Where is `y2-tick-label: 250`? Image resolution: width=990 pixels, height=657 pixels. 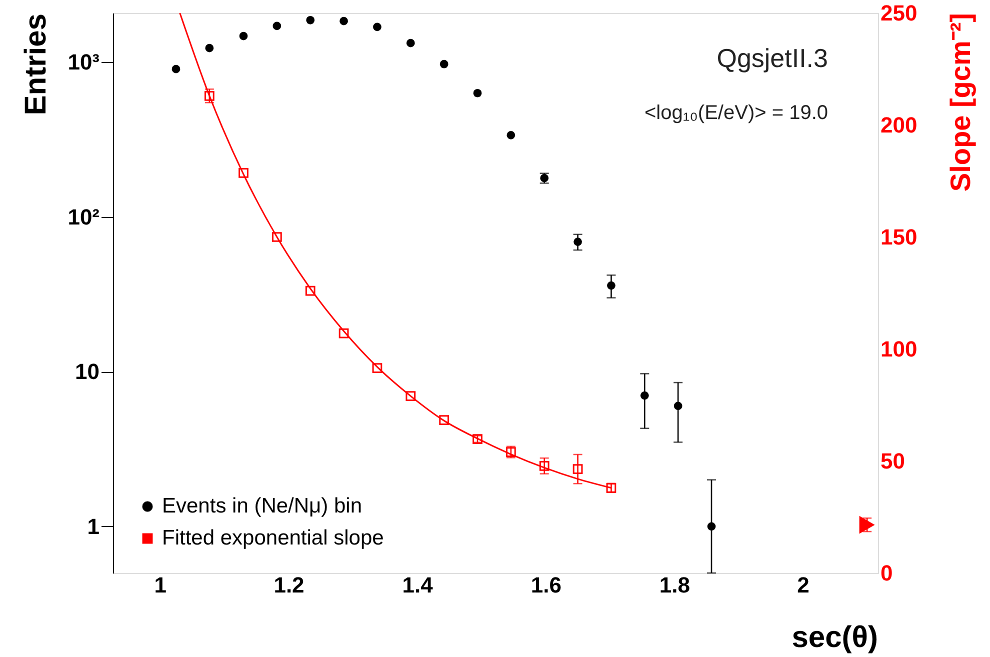
y2-tick-label: 250 is located at coordinates (899, 13).